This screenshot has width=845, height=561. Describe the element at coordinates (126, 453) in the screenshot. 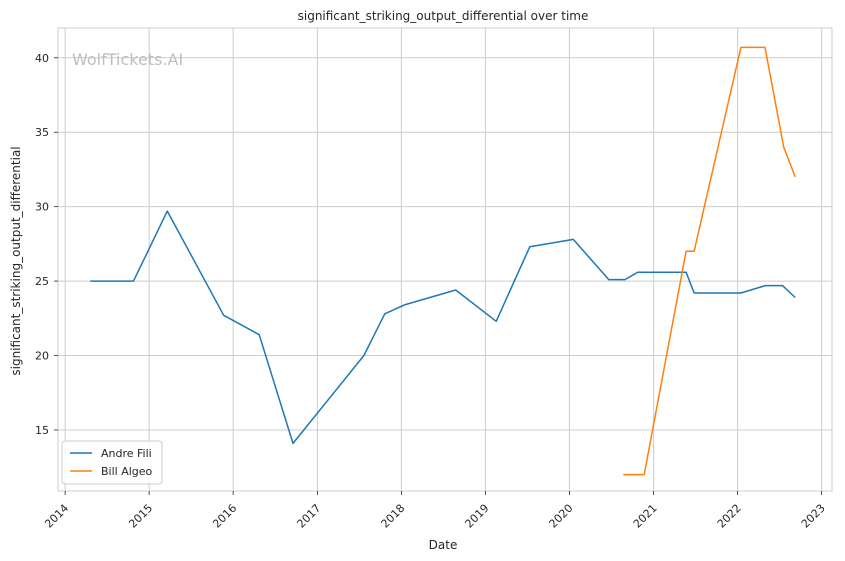

I see `legend-label-andre-fili: Andre Fili` at that location.